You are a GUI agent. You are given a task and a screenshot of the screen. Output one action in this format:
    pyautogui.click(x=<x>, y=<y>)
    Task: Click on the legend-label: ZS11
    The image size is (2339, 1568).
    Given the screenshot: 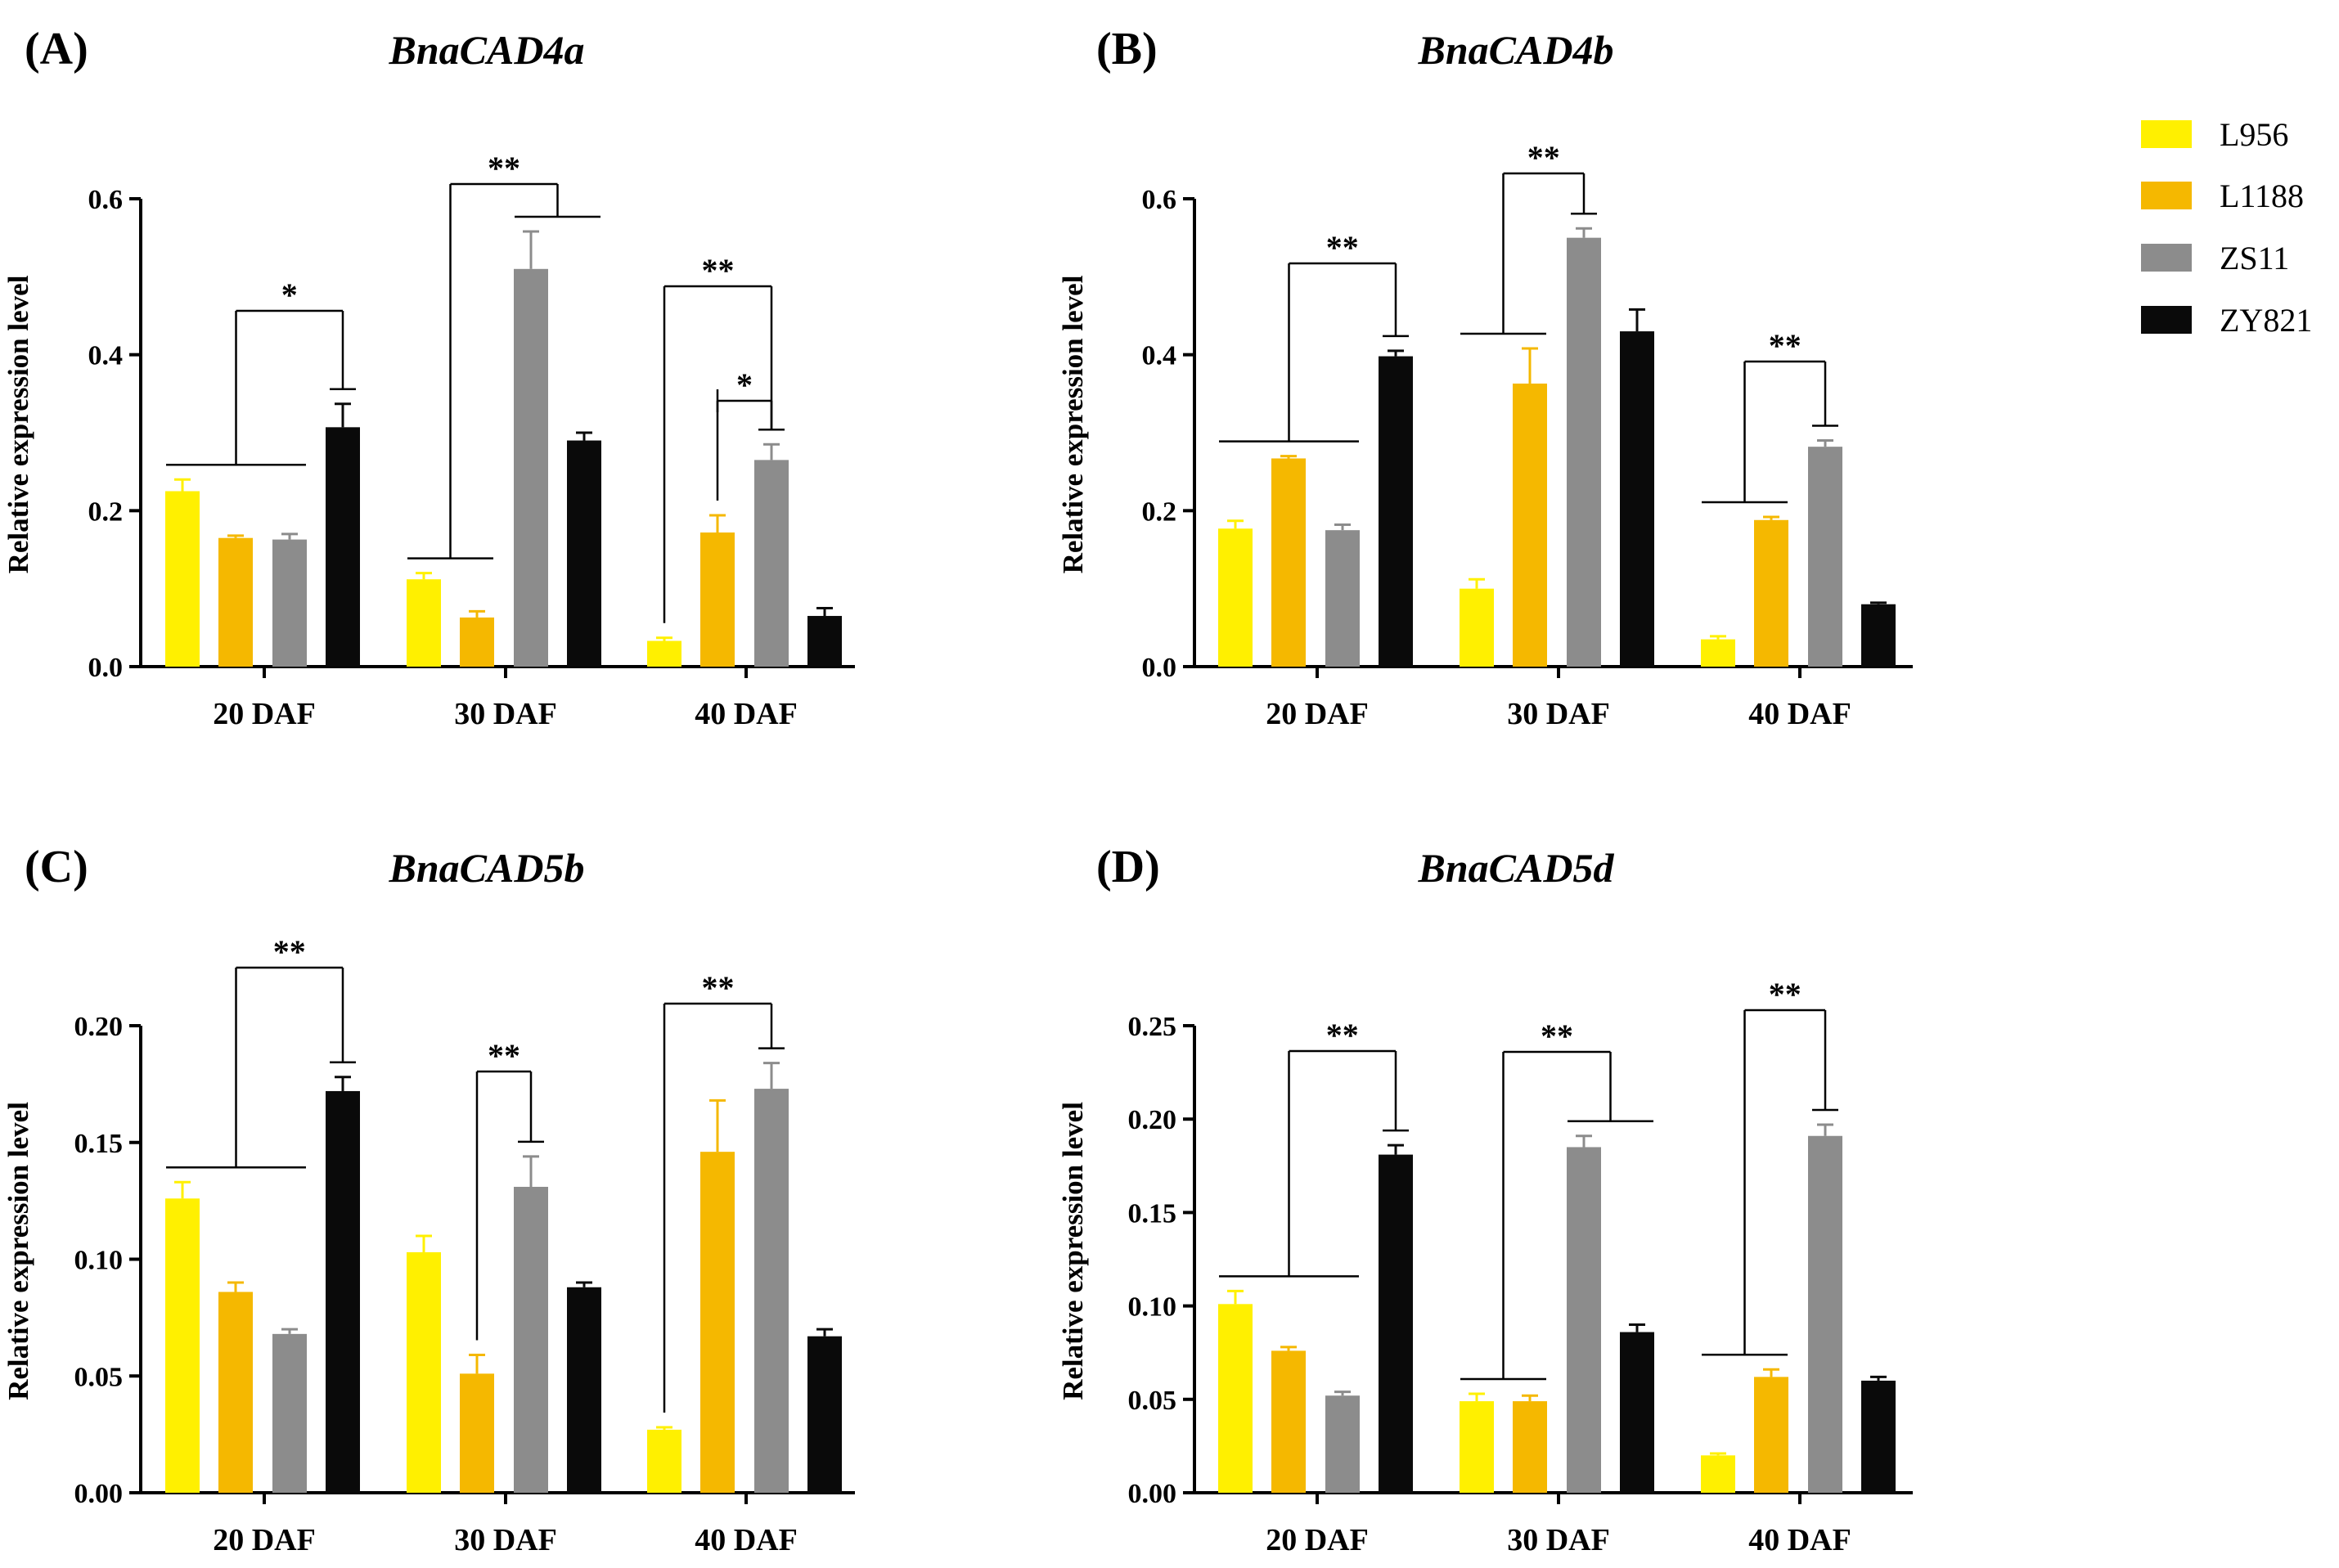 What is the action you would take?
    pyautogui.click(x=2254, y=258)
    